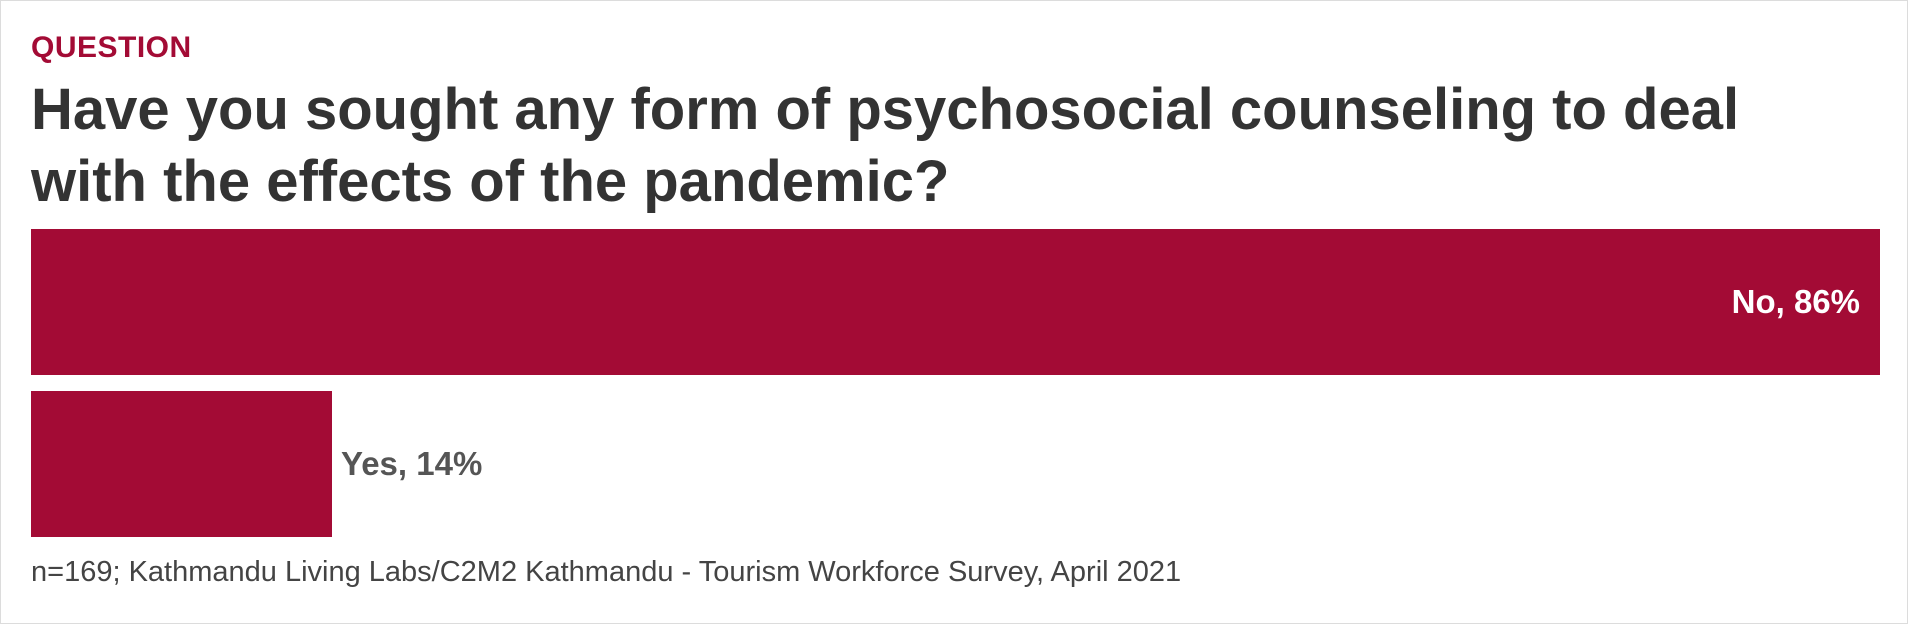  I want to click on question-kicker: QUESTION, so click(111, 47).